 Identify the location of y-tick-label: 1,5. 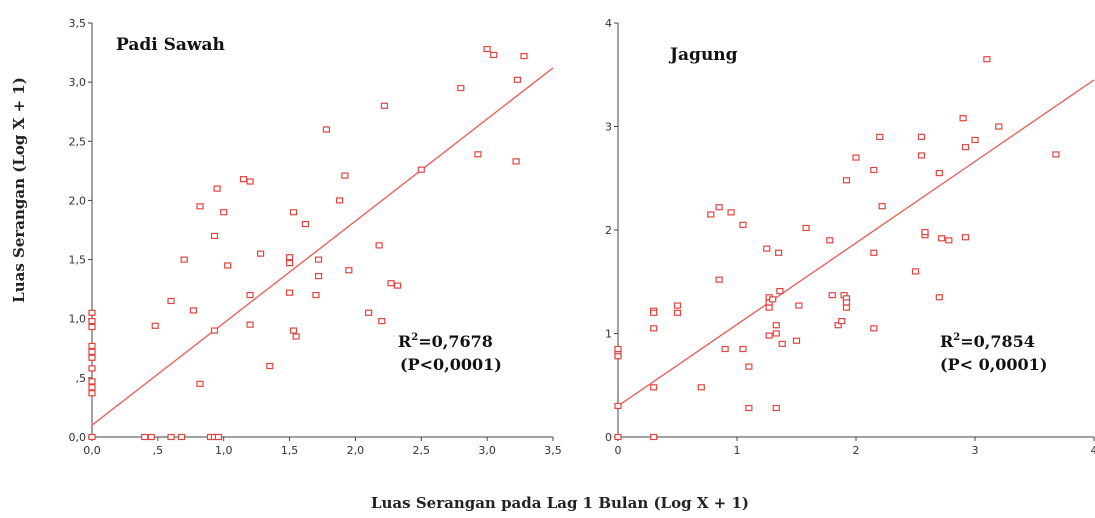
(78, 260).